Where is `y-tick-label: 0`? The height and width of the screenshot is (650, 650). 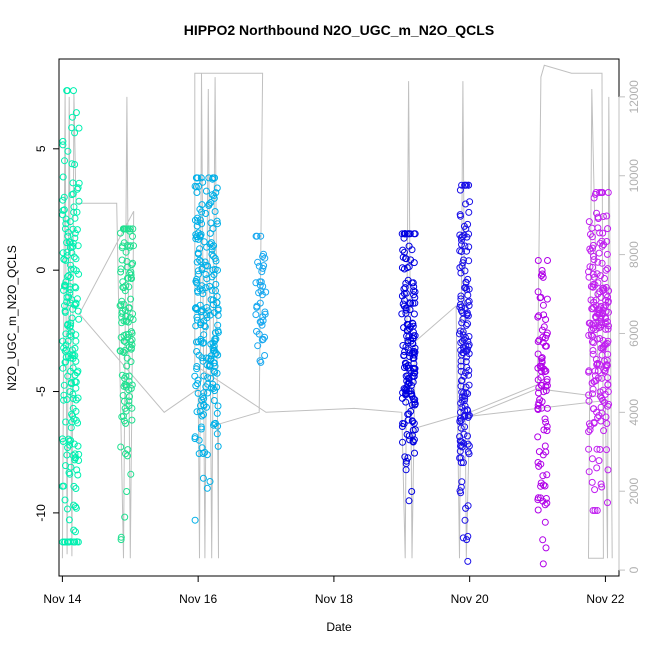 y-tick-label: 0 is located at coordinates (41, 270).